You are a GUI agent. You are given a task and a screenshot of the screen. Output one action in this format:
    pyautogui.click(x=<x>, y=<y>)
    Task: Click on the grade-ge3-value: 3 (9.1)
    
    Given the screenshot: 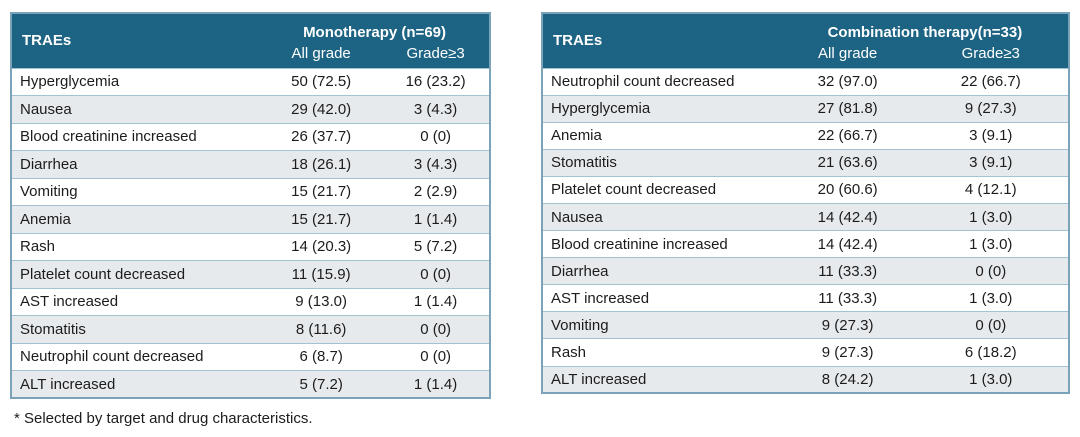 What is the action you would take?
    pyautogui.click(x=991, y=162)
    